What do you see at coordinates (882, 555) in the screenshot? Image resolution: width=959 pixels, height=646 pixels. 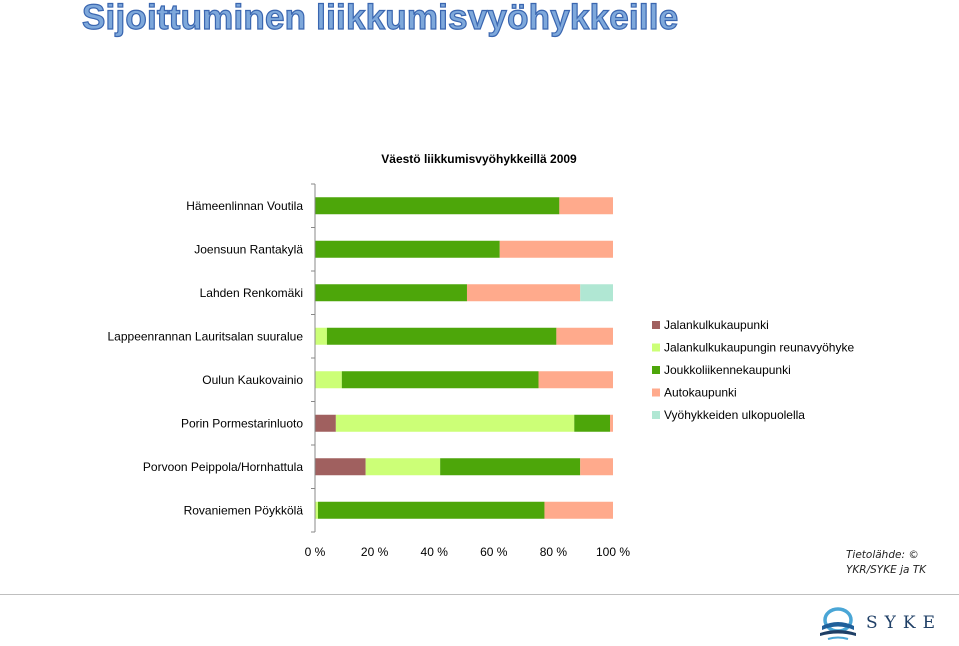 I see `source-line-1: Tietolähde: ©` at bounding box center [882, 555].